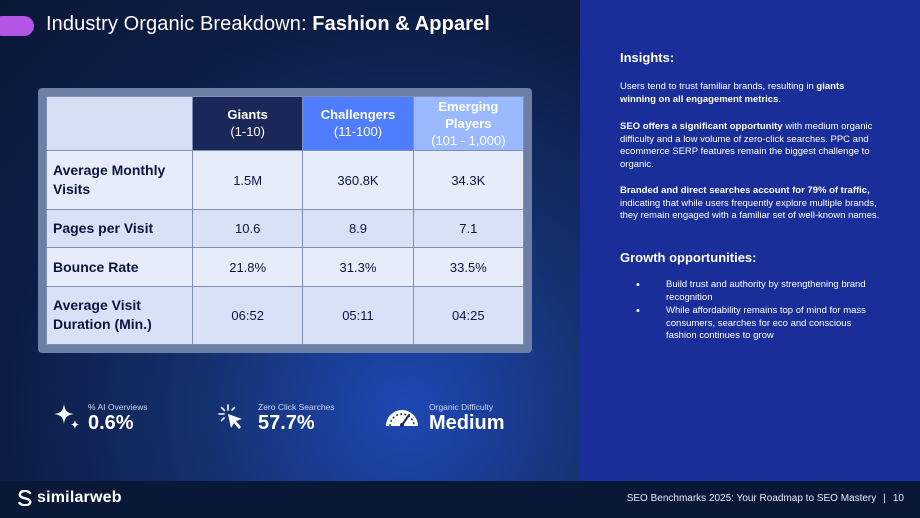 Image resolution: width=920 pixels, height=518 pixels. I want to click on header-range: (1-10), so click(247, 132).